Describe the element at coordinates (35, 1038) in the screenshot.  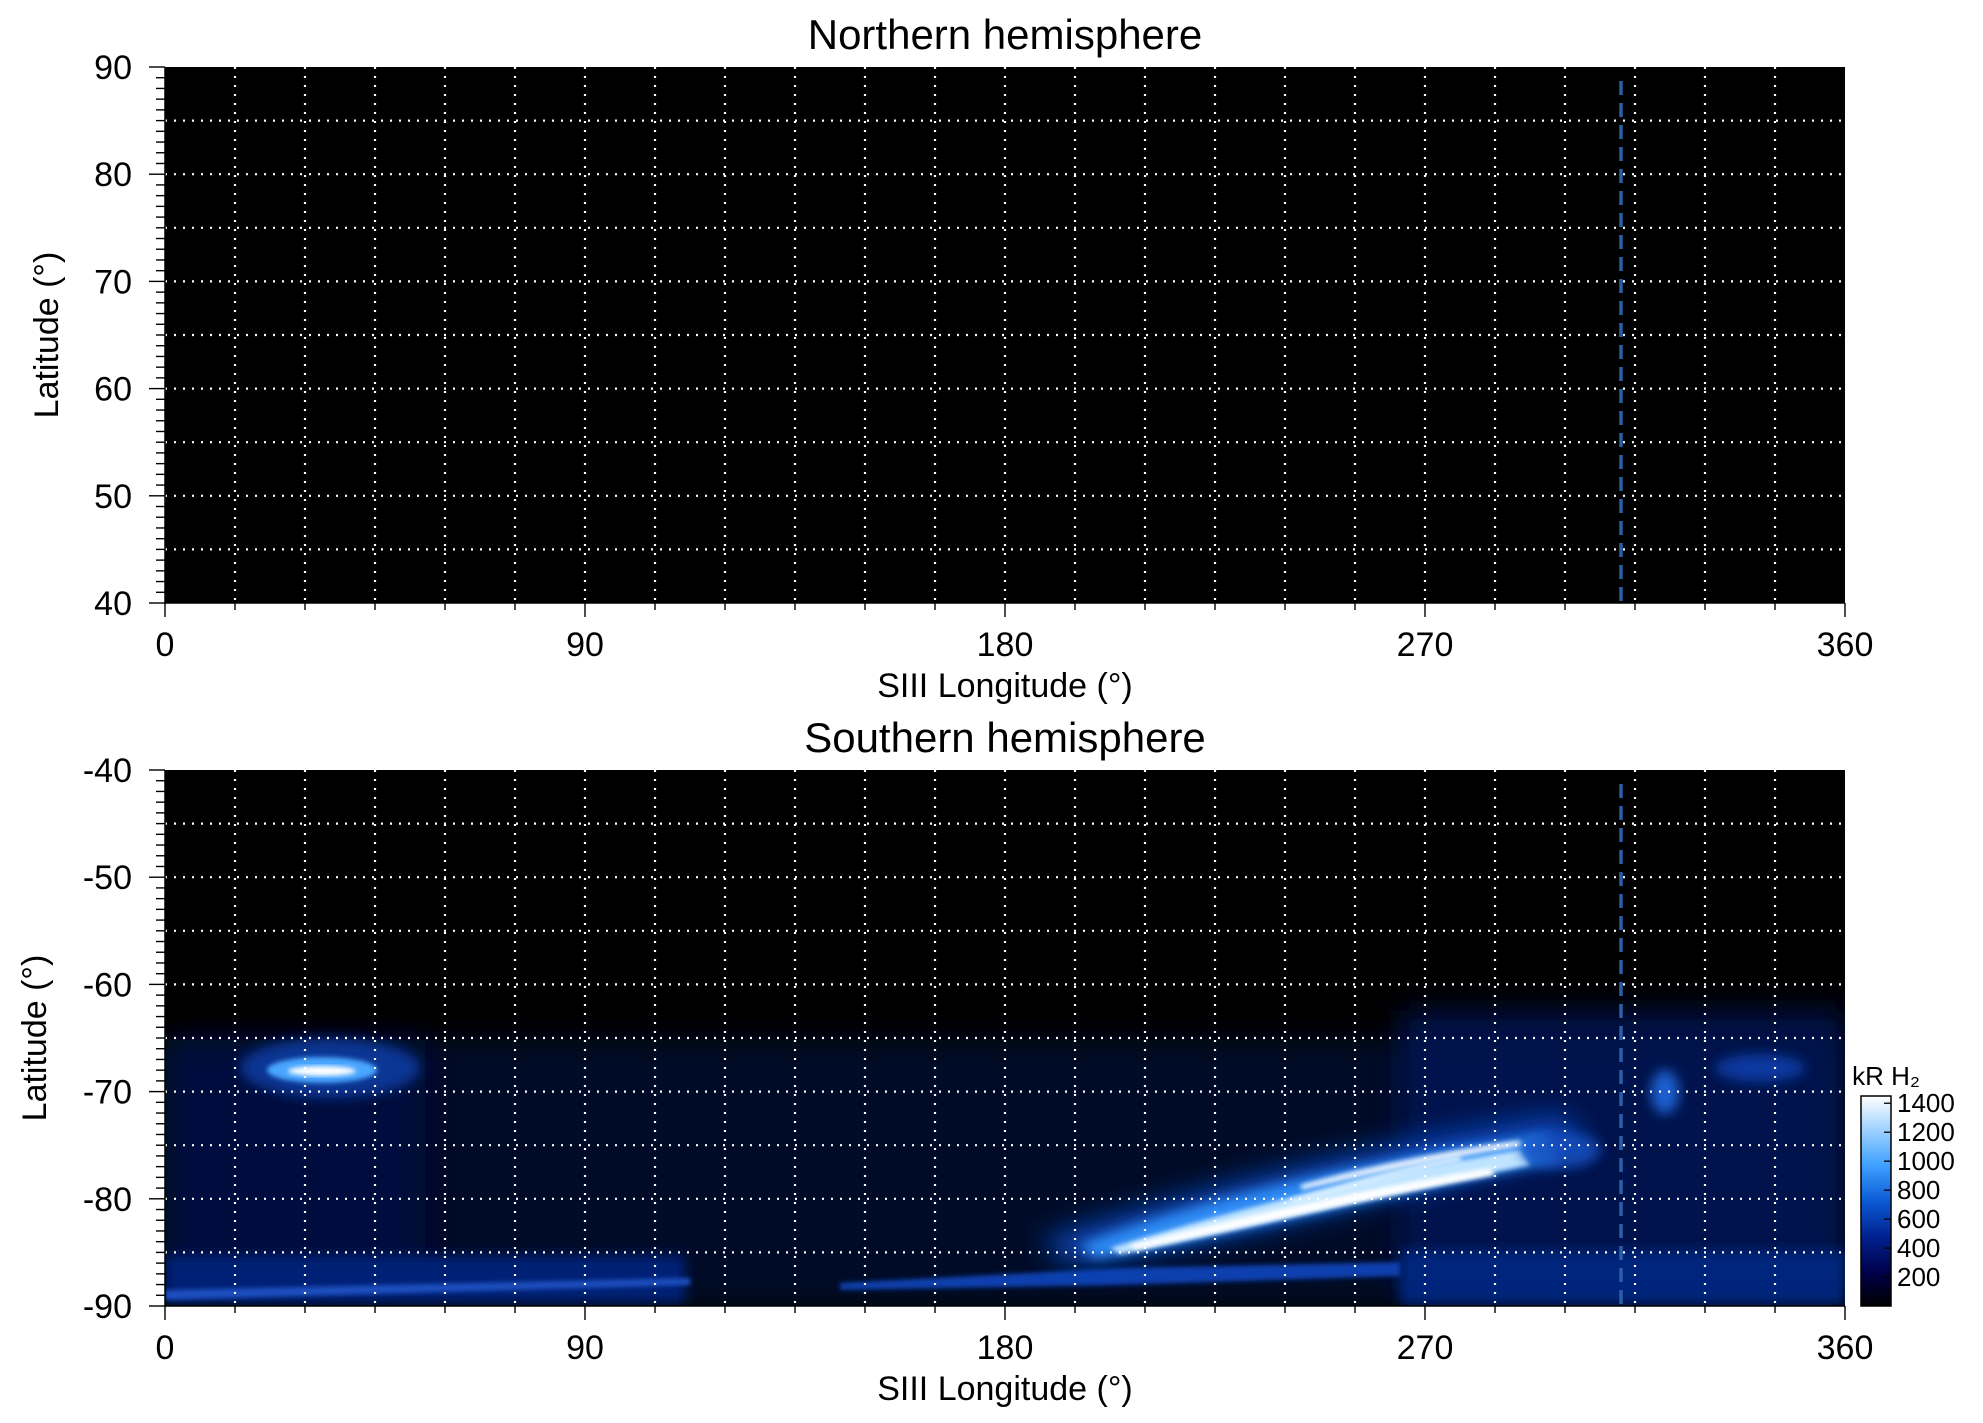
I see `southern-y-axis-title: Latitude (°)` at that location.